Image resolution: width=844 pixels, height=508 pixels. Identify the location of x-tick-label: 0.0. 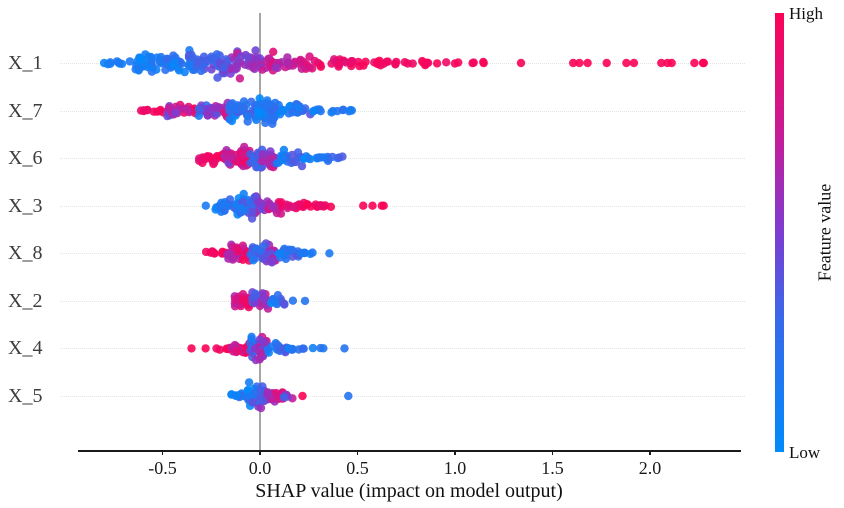
(260, 468).